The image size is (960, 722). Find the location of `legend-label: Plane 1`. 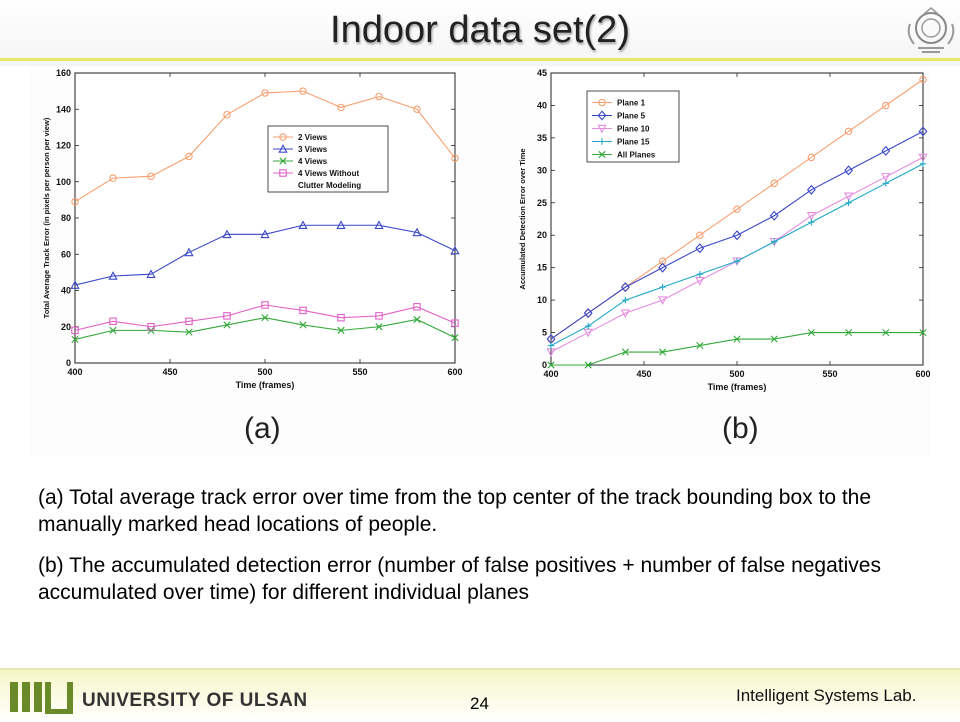

legend-label: Plane 1 is located at coordinates (631, 103).